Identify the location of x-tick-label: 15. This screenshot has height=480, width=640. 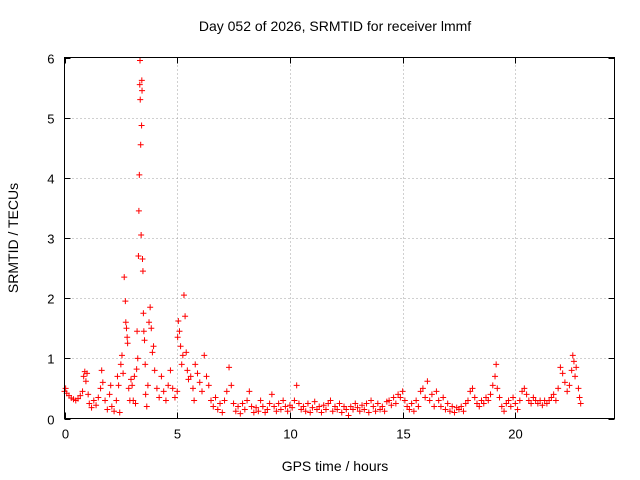
(403, 434).